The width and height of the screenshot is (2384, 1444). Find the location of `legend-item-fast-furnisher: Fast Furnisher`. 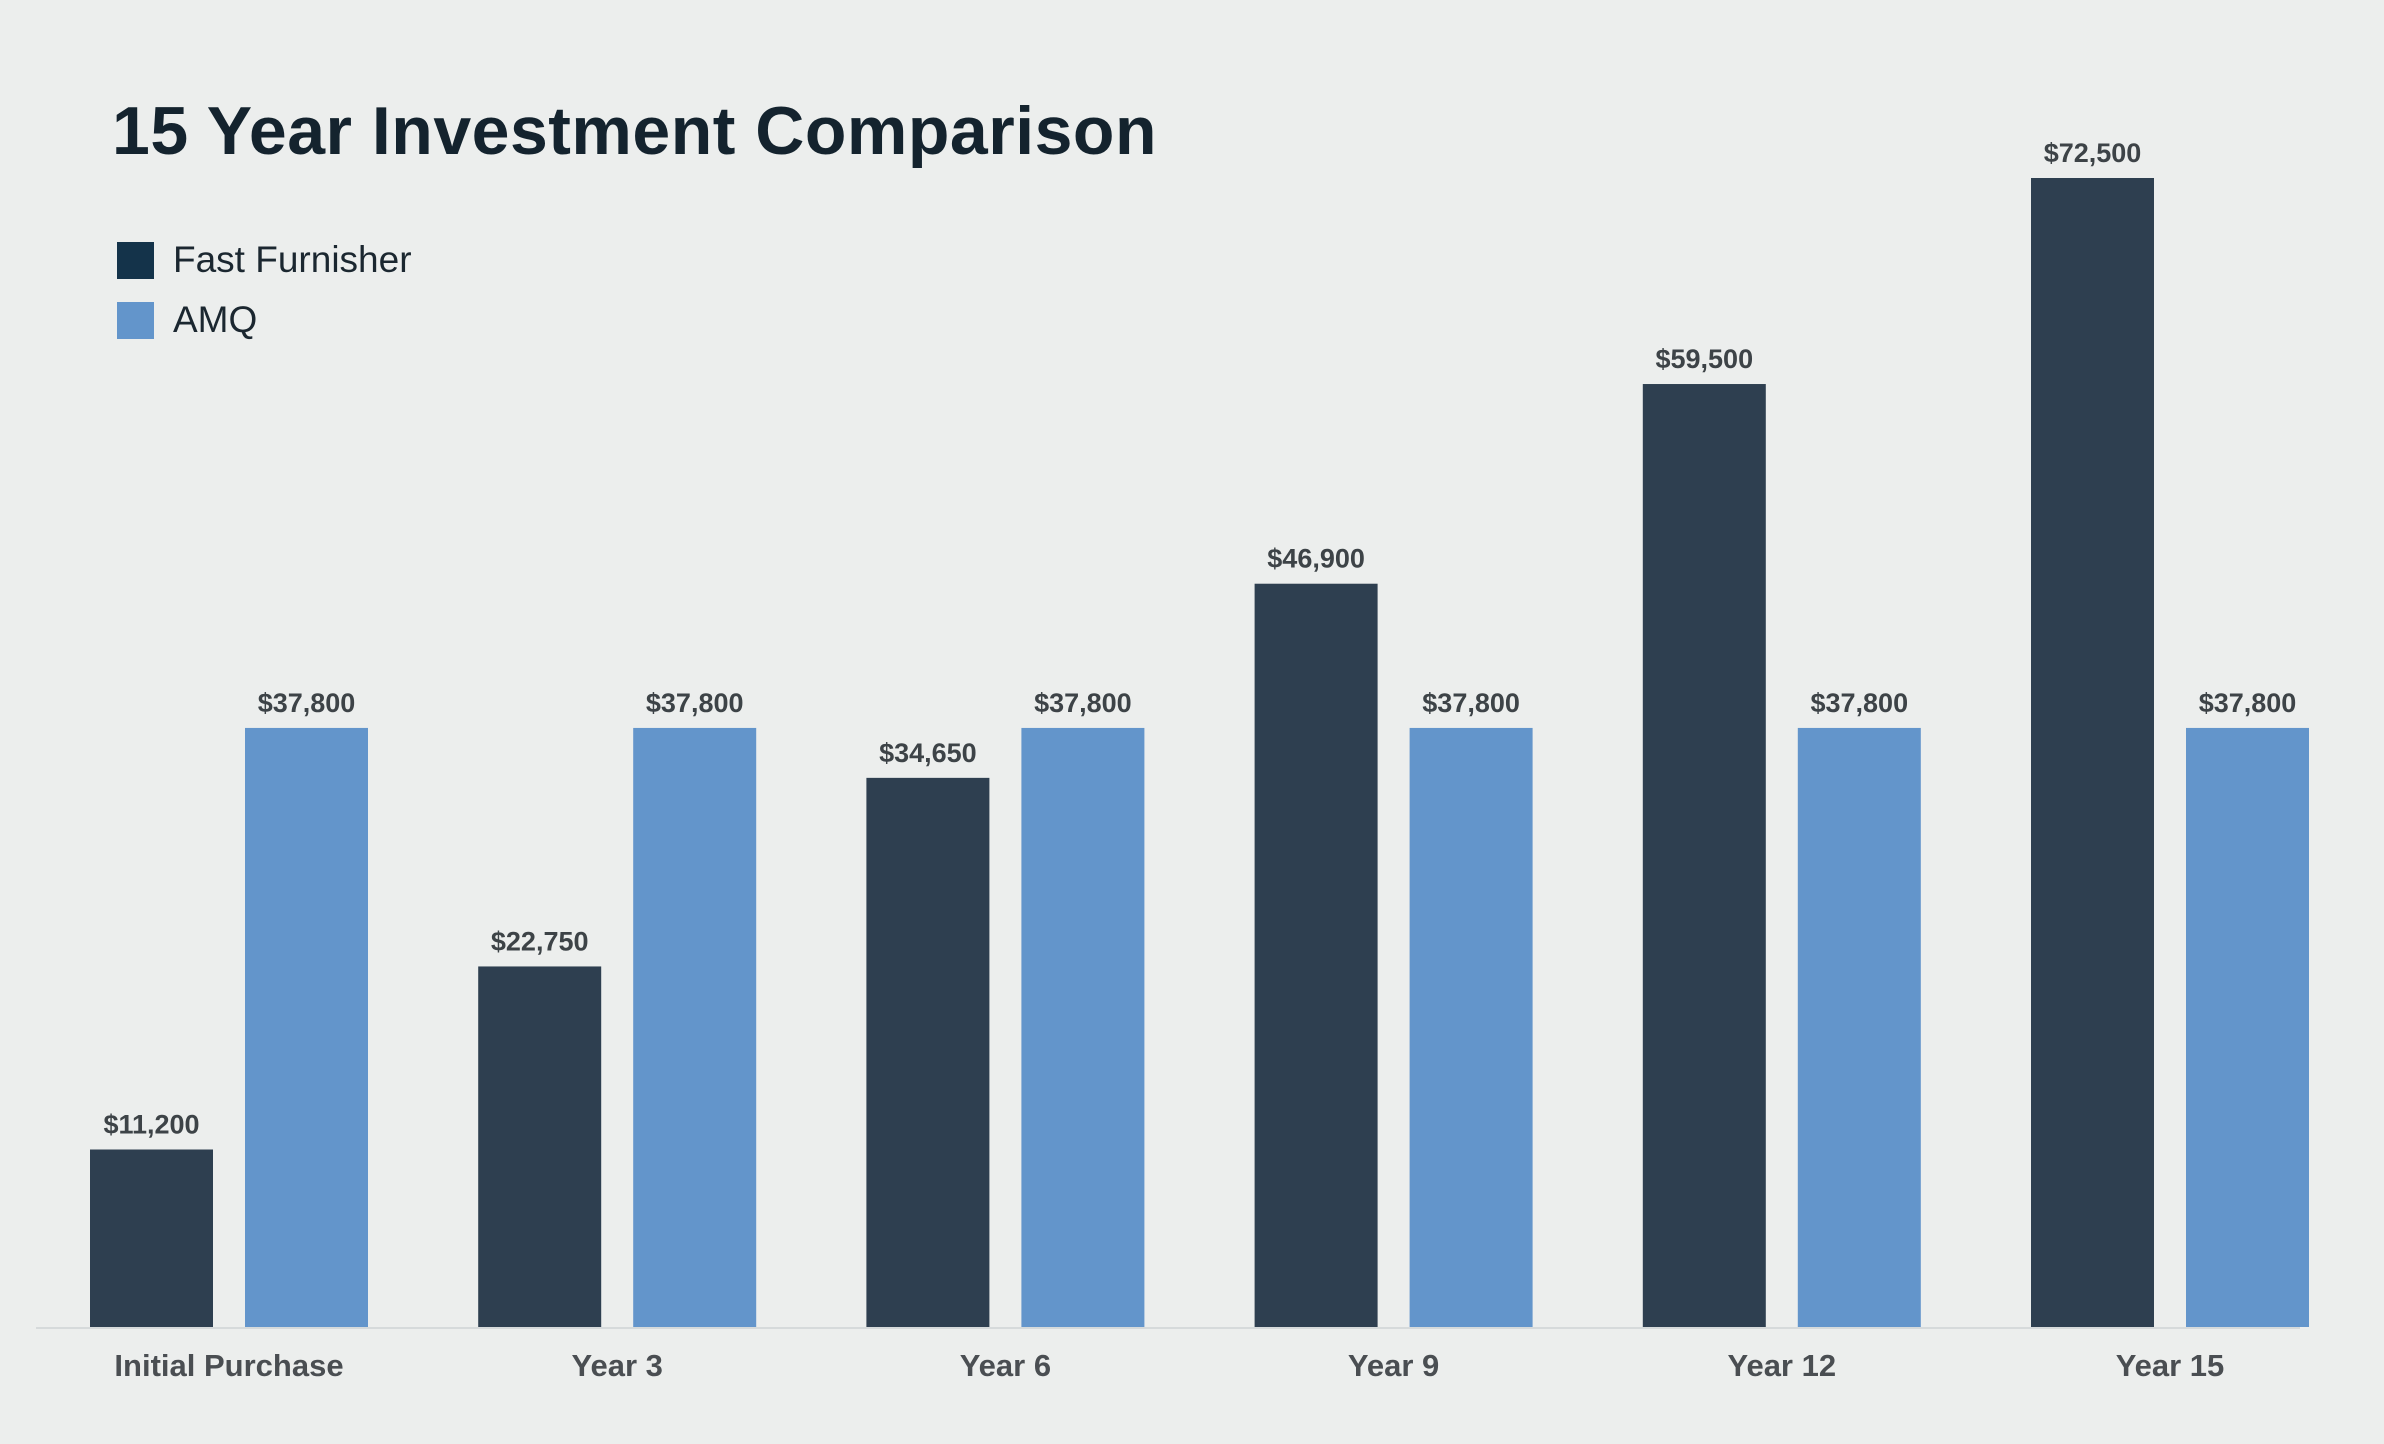

legend-item-fast-furnisher: Fast Furnisher is located at coordinates (264, 260).